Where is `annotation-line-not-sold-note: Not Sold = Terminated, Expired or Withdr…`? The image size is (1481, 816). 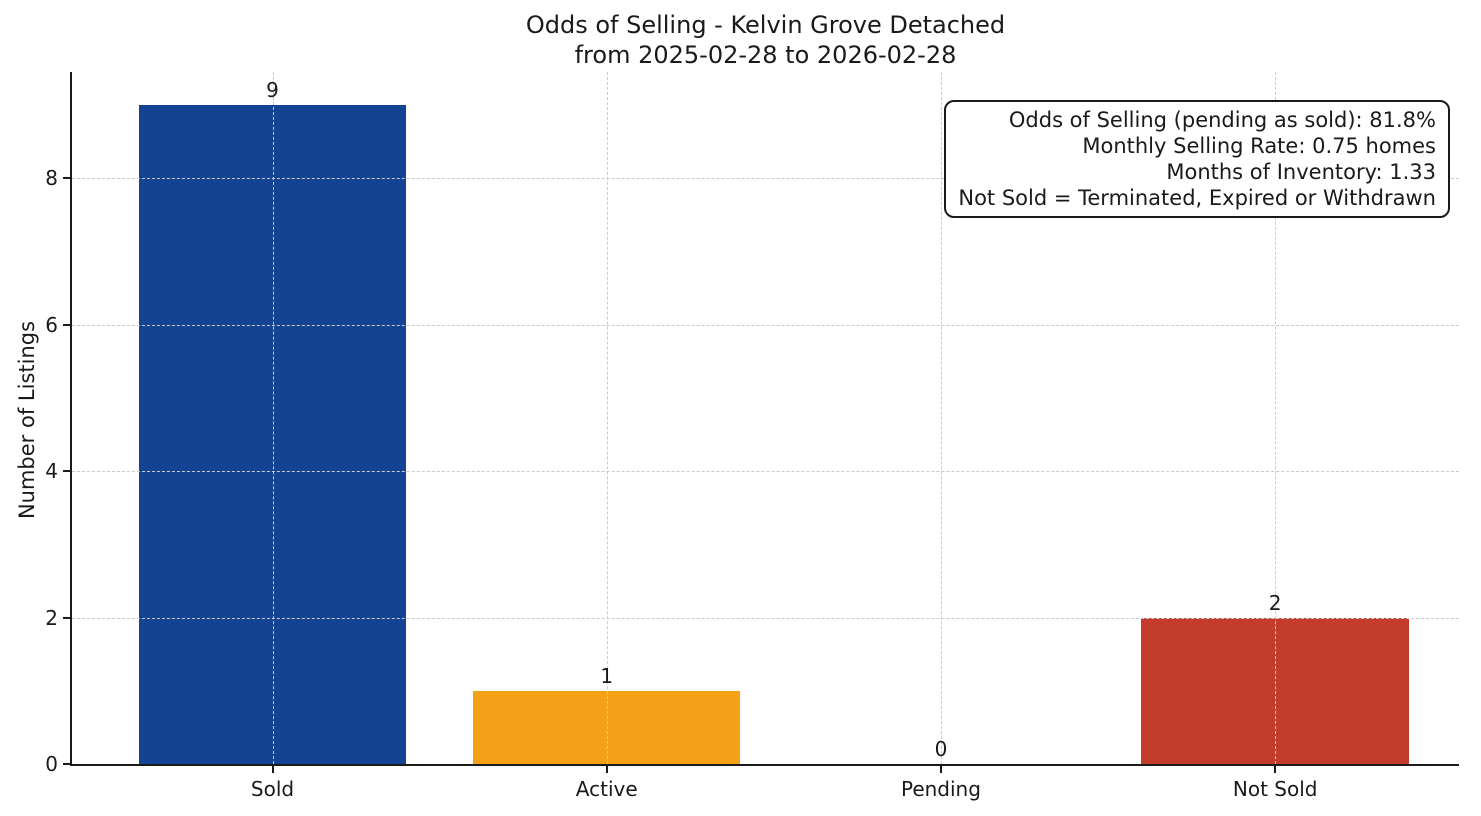 annotation-line-not-sold-note: Not Sold = Terminated, Expired or Withdr… is located at coordinates (1197, 198).